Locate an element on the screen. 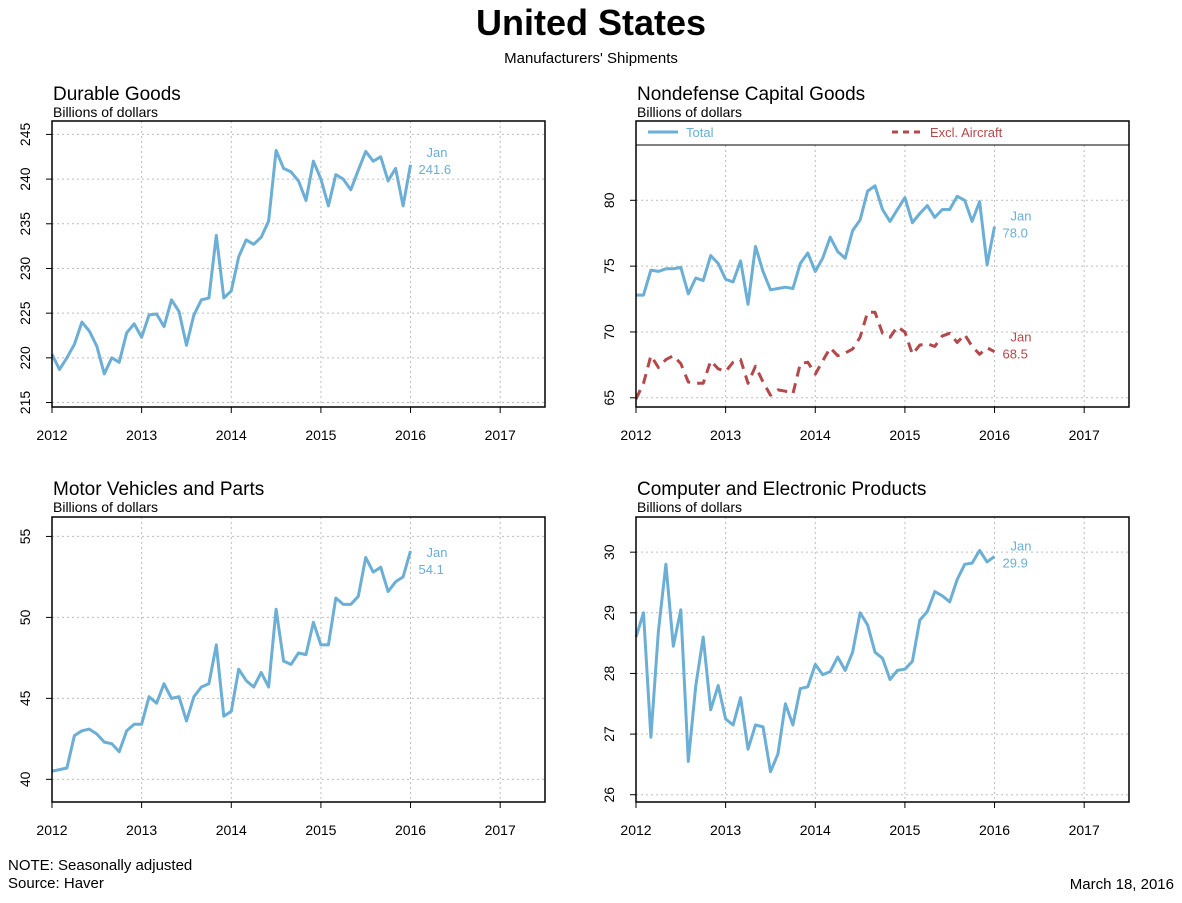 The image size is (1182, 903). y-tick-label: 27 is located at coordinates (609, 734).